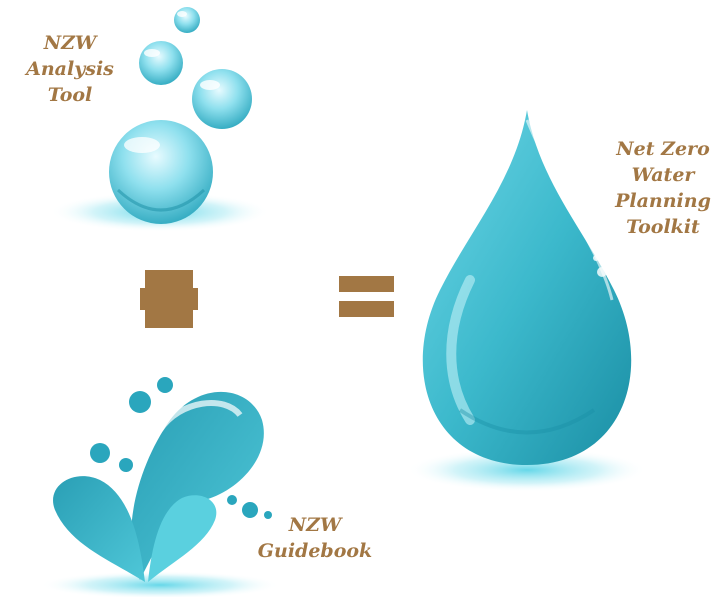 The image size is (713, 597). Describe the element at coordinates (366, 296) in the screenshot. I see `equals-icon` at that location.